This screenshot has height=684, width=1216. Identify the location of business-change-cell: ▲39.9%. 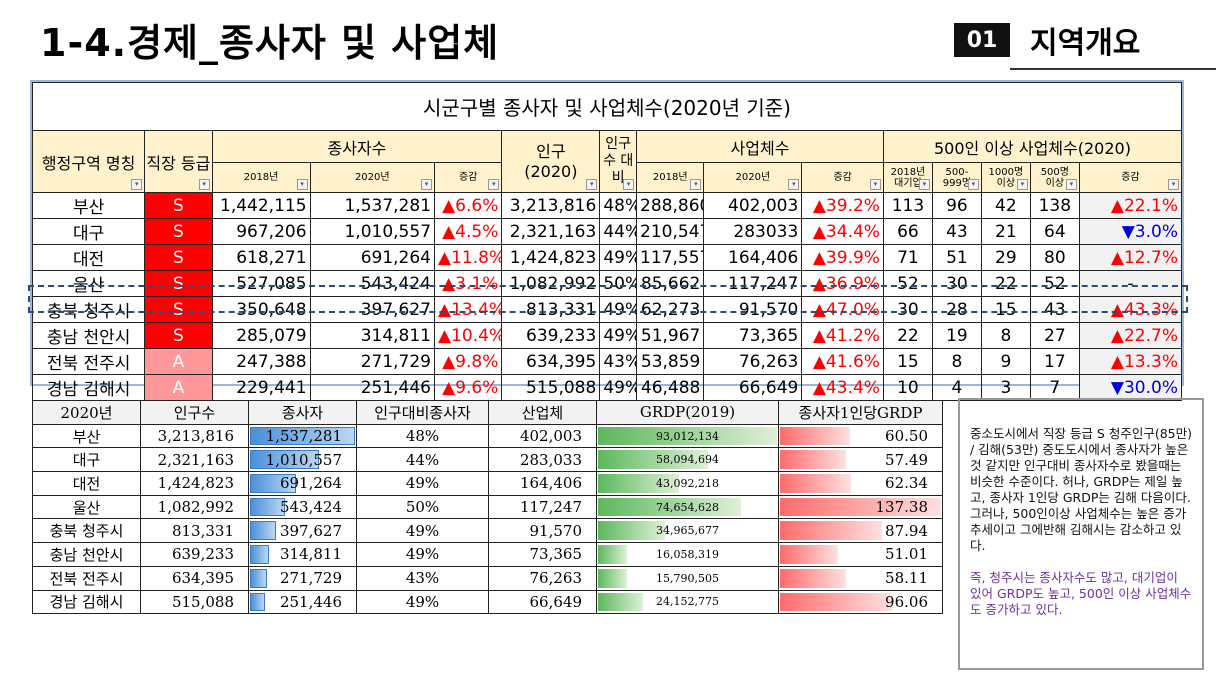
(842, 257).